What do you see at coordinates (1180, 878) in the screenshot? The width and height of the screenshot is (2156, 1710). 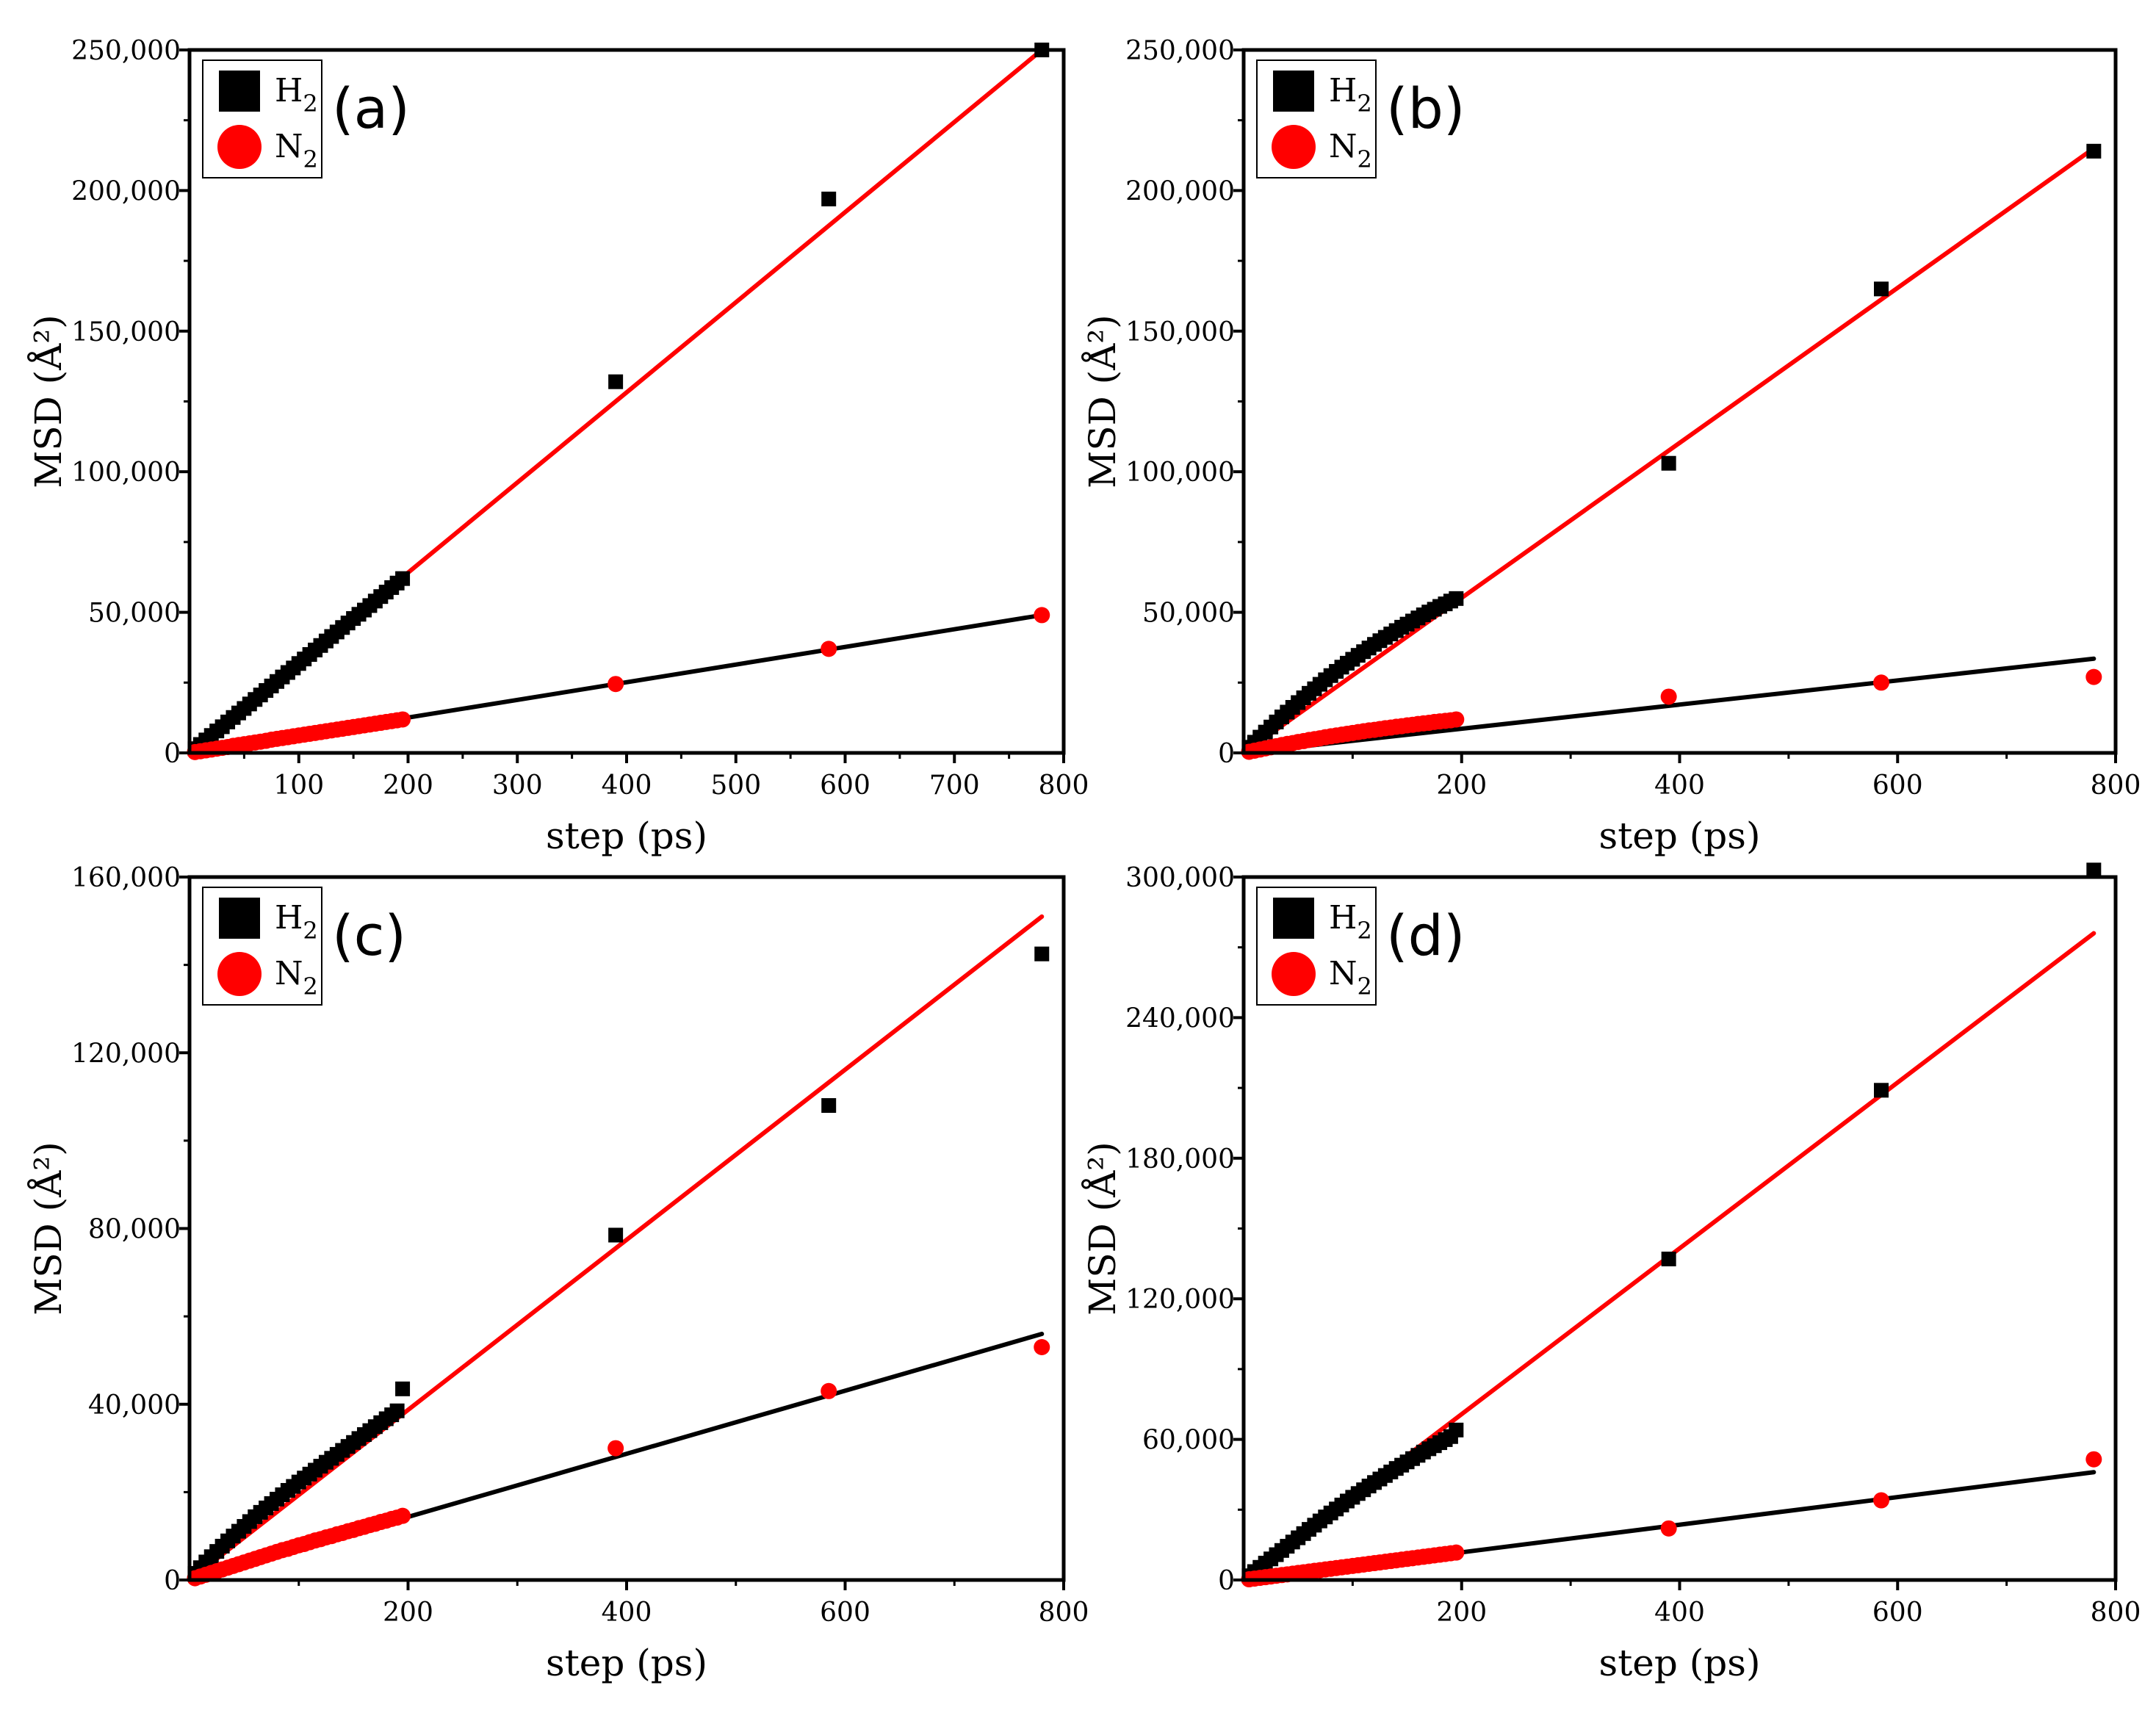 I see `y-tick-label: 300,000` at bounding box center [1180, 878].